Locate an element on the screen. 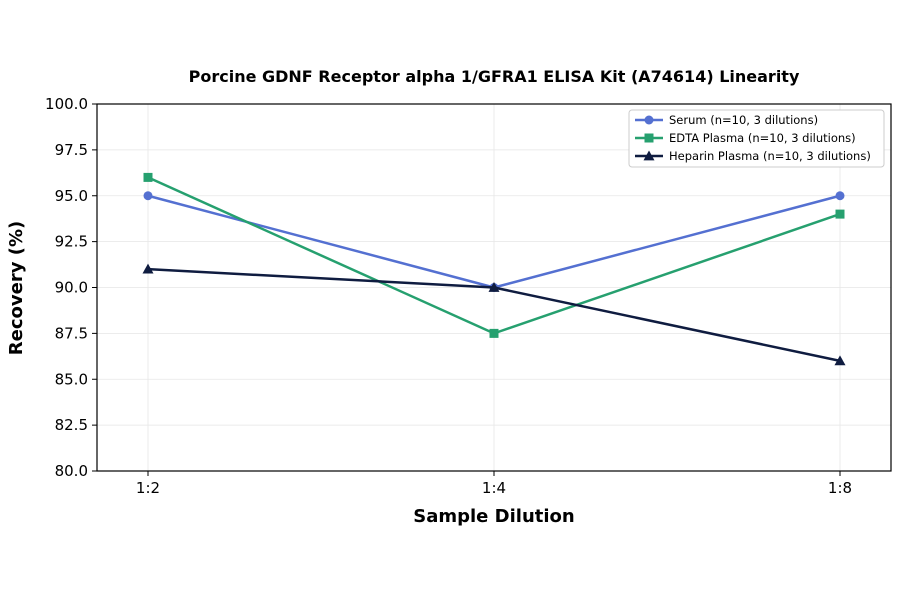  y-tick-label: 90.0 is located at coordinates (71, 288).